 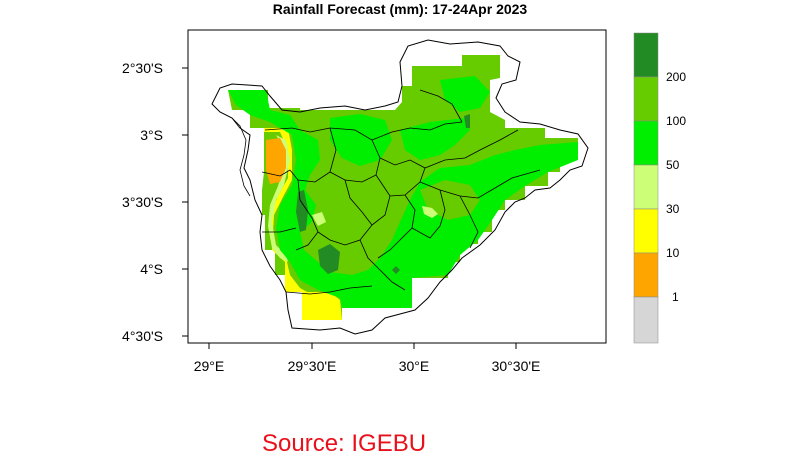 What do you see at coordinates (361, 140) in the screenshot?
I see `rainfall-bright-green-north` at bounding box center [361, 140].